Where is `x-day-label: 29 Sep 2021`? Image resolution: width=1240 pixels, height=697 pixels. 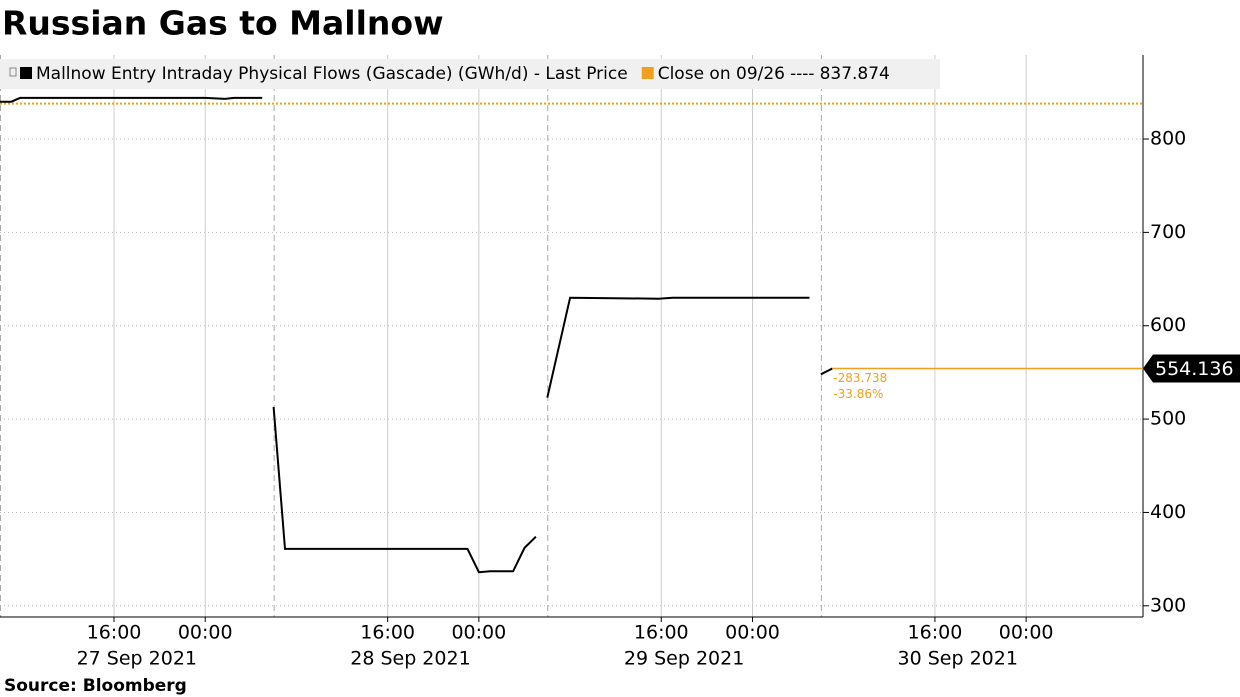
x-day-label: 29 Sep 2021 is located at coordinates (684, 659).